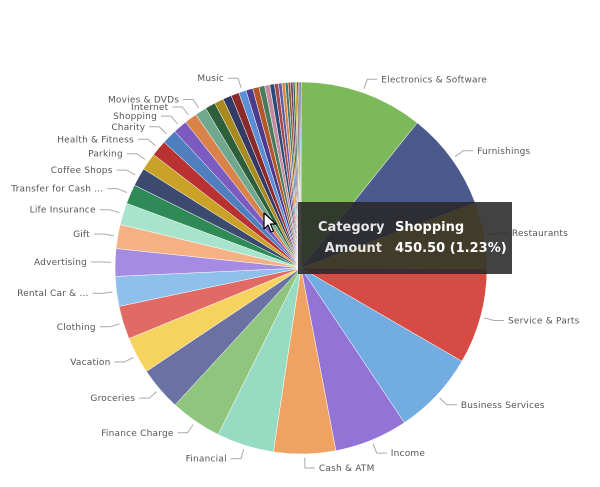  Describe the element at coordinates (379, 448) in the screenshot. I see `leader-line-income` at that location.